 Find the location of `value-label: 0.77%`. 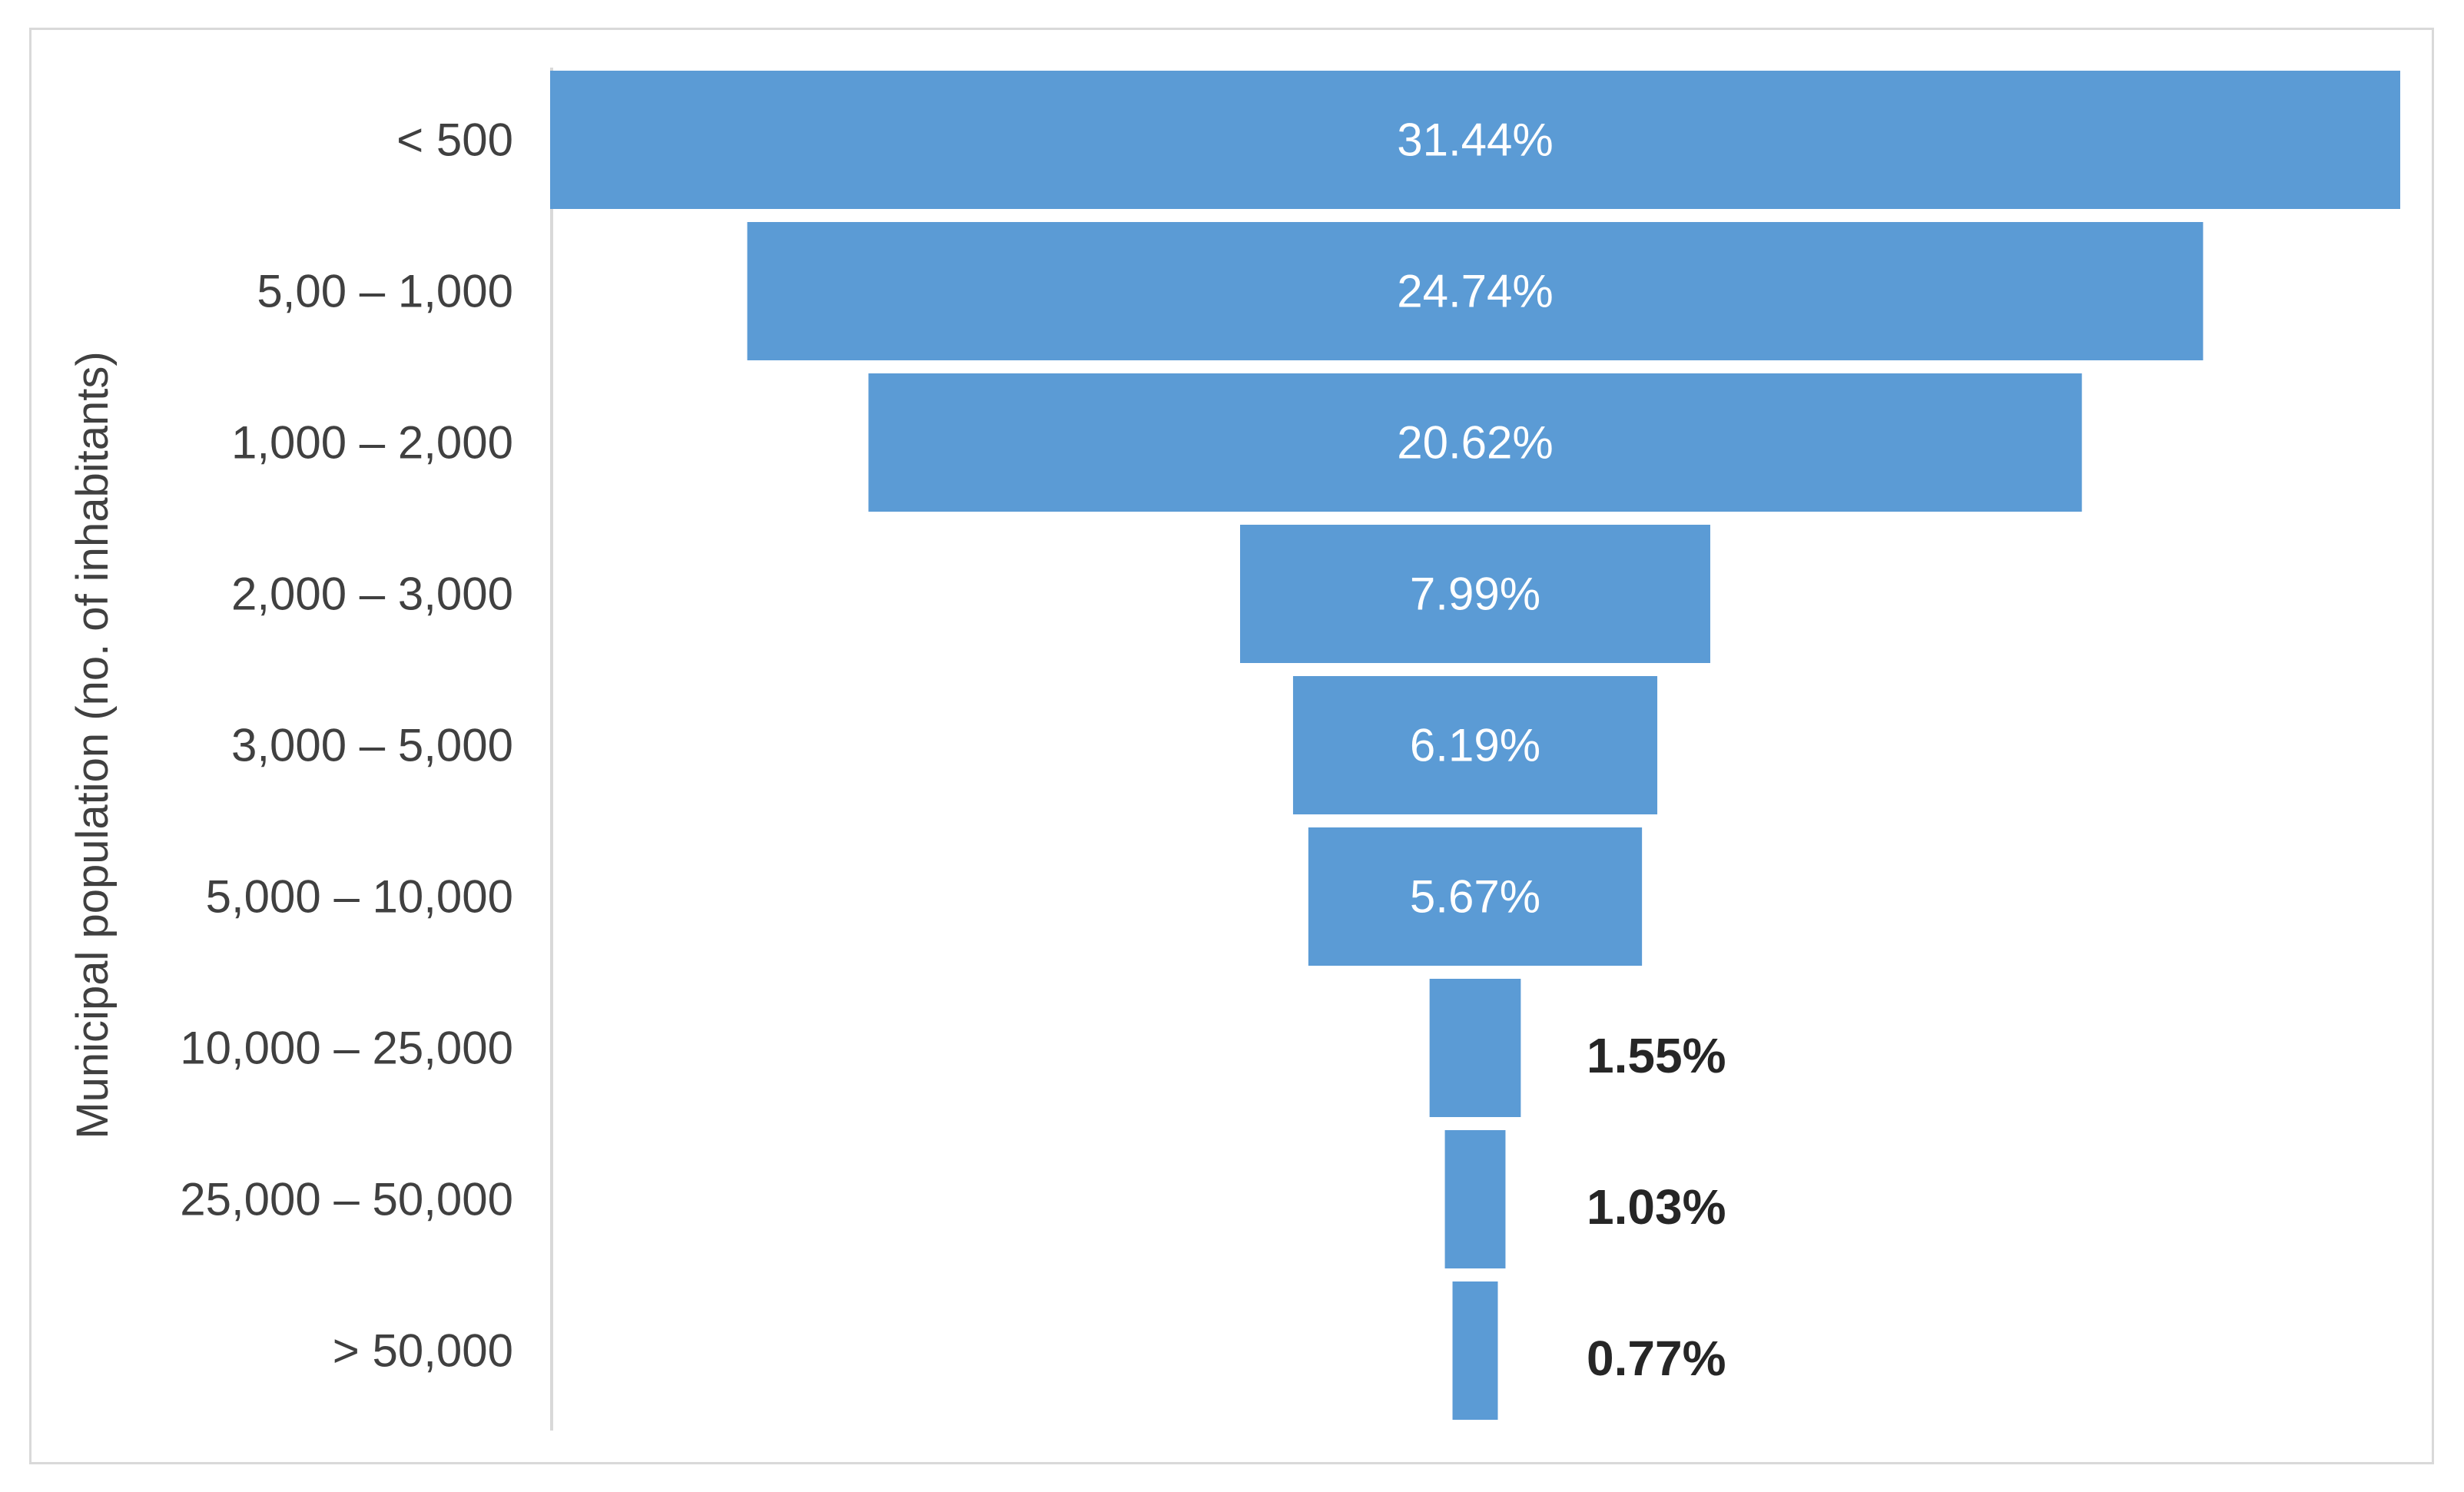

value-label: 0.77% is located at coordinates (1657, 1358).